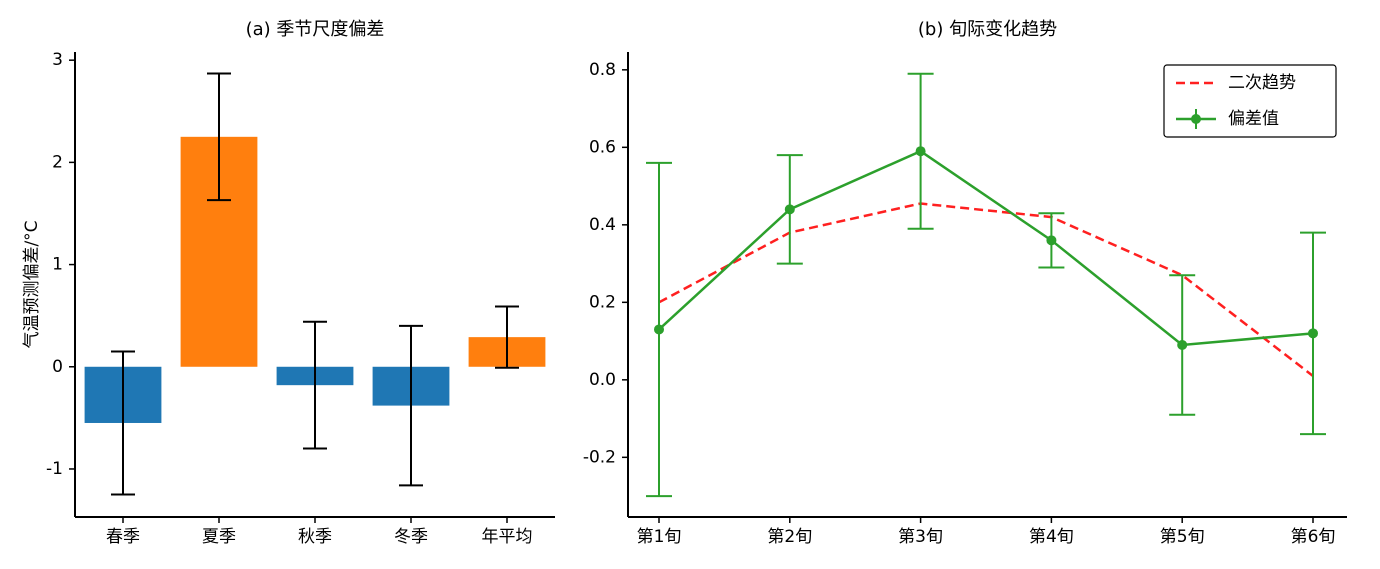 Image resolution: width=1380 pixels, height=569 pixels. I want to click on x-tick-label: 第3旬, so click(920, 537).